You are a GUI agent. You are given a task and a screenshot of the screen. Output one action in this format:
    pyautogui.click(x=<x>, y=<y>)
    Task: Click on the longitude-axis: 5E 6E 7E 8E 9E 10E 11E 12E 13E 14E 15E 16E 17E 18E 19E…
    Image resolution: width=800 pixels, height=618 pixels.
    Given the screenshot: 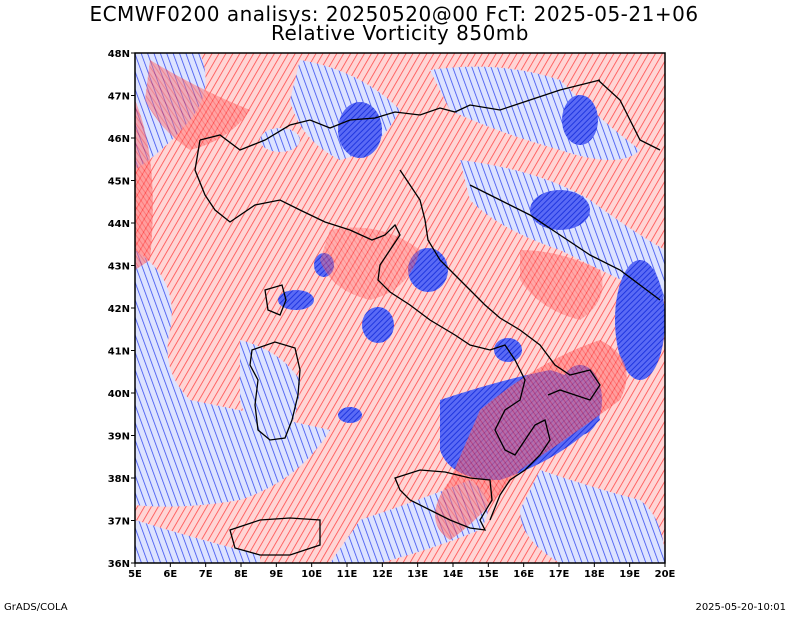 What is the action you would take?
    pyautogui.click(x=402, y=571)
    